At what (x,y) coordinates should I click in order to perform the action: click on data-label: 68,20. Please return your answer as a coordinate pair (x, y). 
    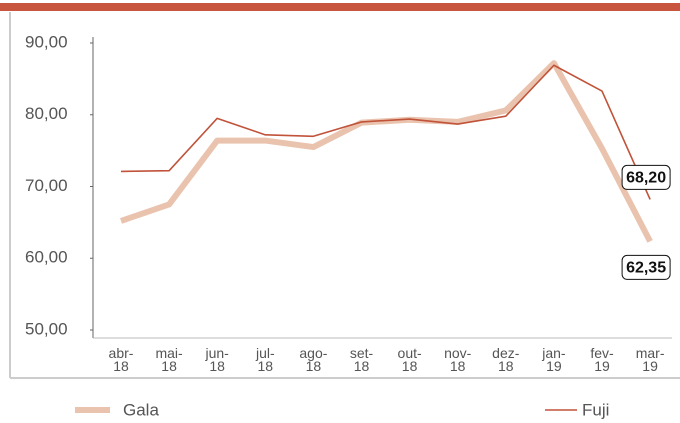
    Looking at the image, I should click on (646, 178).